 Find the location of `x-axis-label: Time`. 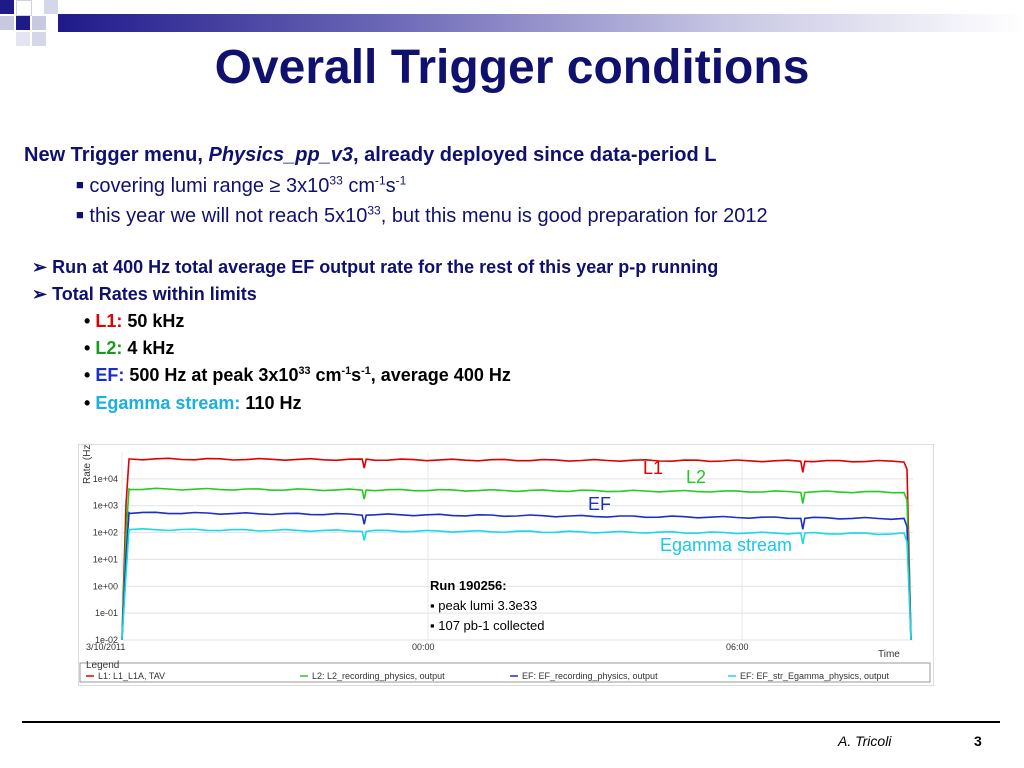

x-axis-label: Time is located at coordinates (889, 654).